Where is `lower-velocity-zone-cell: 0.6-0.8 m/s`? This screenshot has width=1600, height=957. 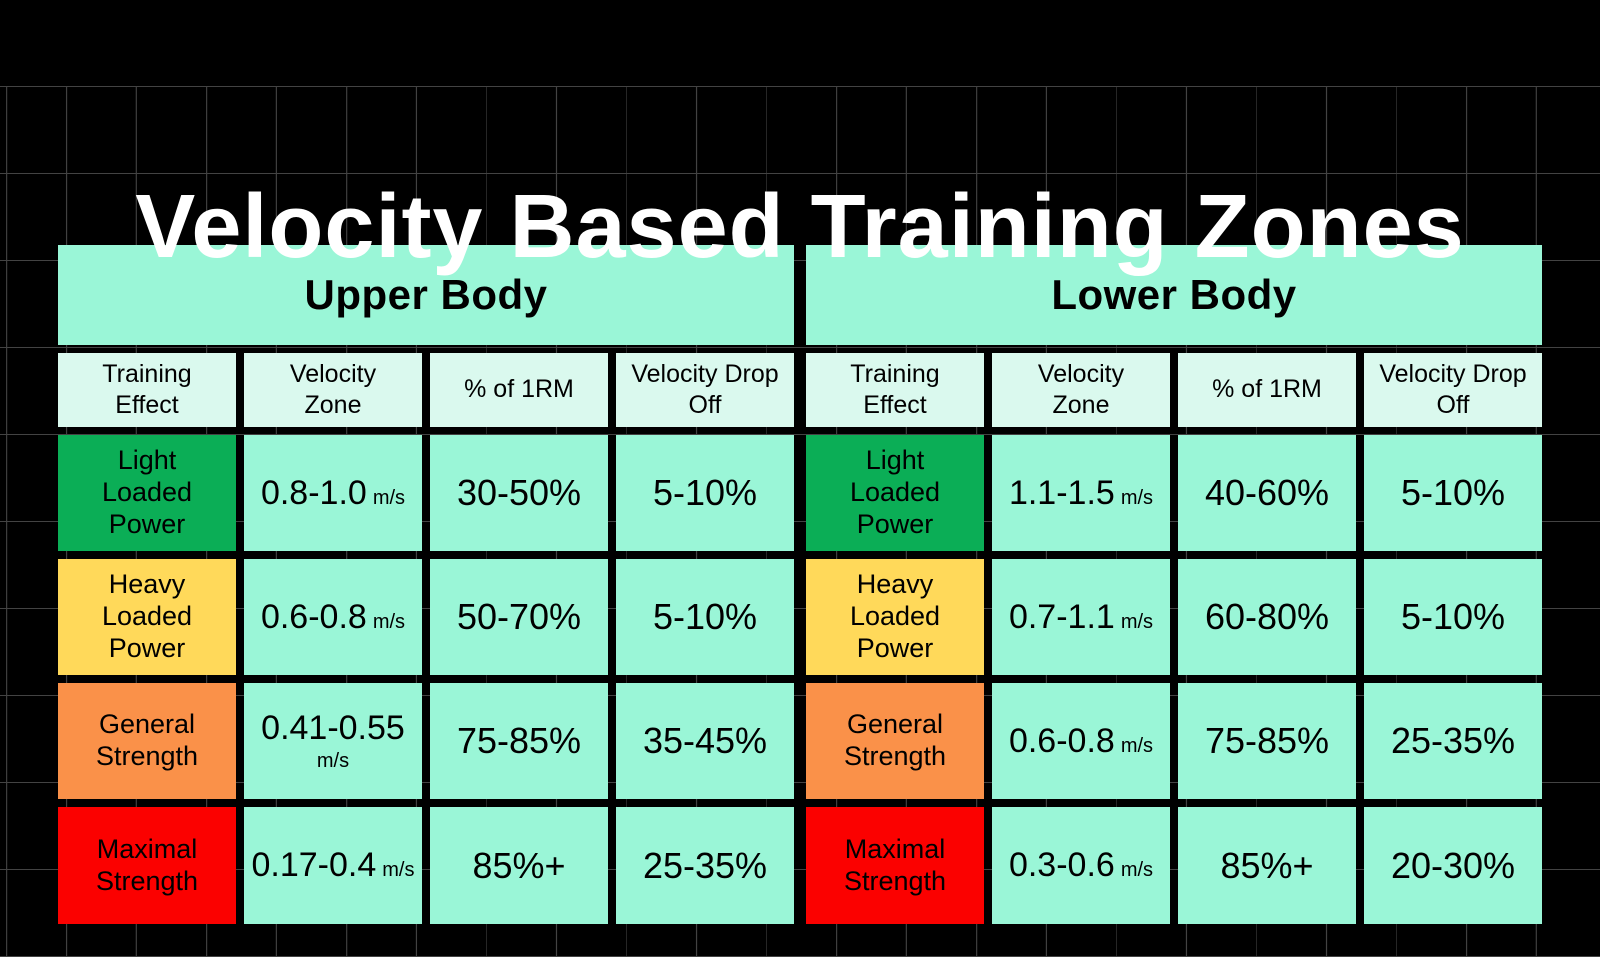 lower-velocity-zone-cell: 0.6-0.8 m/s is located at coordinates (1081, 741).